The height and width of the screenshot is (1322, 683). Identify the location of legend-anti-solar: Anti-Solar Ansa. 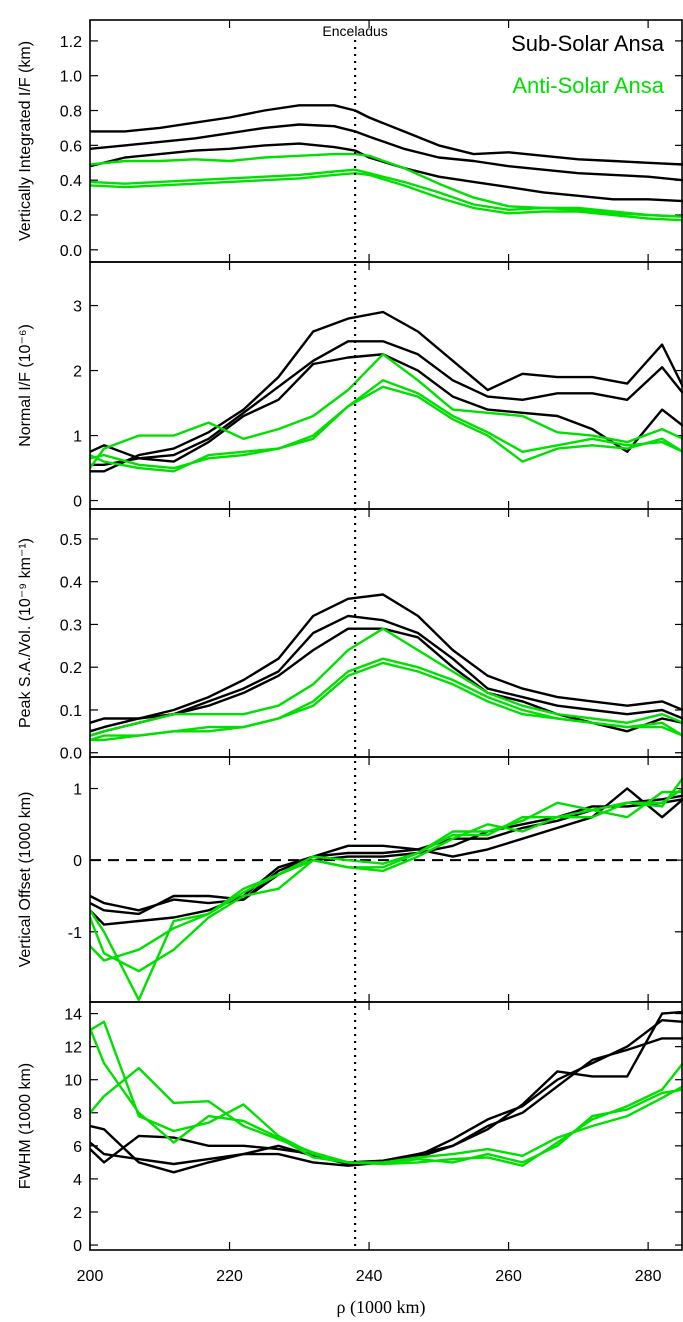
(588, 85).